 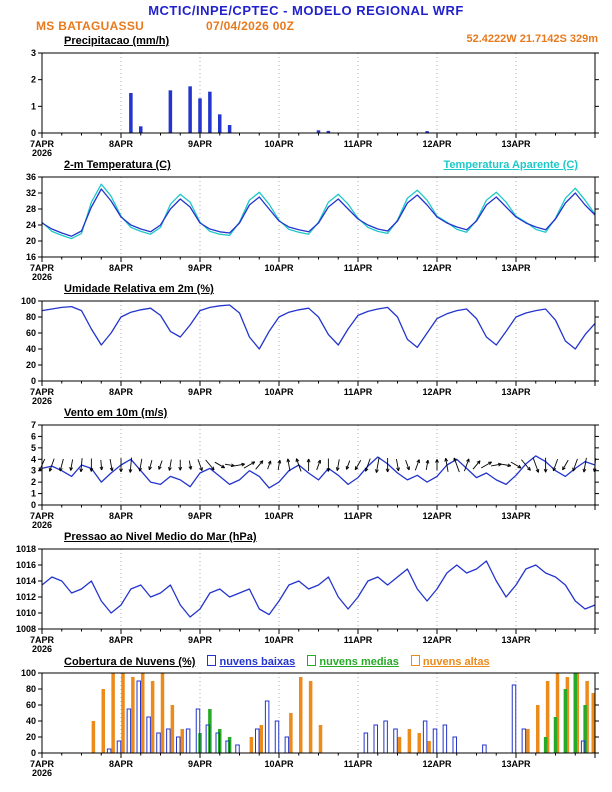 What do you see at coordinates (257, 662) in the screenshot?
I see `nuvens-baixas-label: nuvens baixas` at bounding box center [257, 662].